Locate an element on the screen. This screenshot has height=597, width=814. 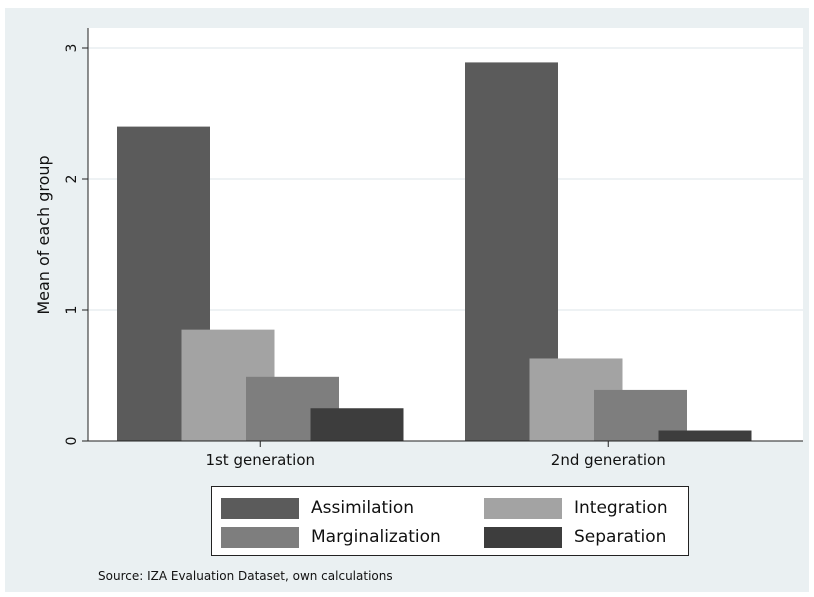
legend-label-marginalization: Marginalization is located at coordinates (376, 537).